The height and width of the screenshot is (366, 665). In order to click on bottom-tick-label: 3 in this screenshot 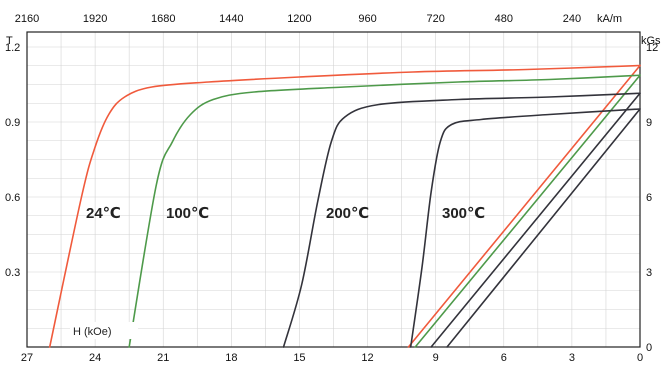, I will do `click(572, 358)`.